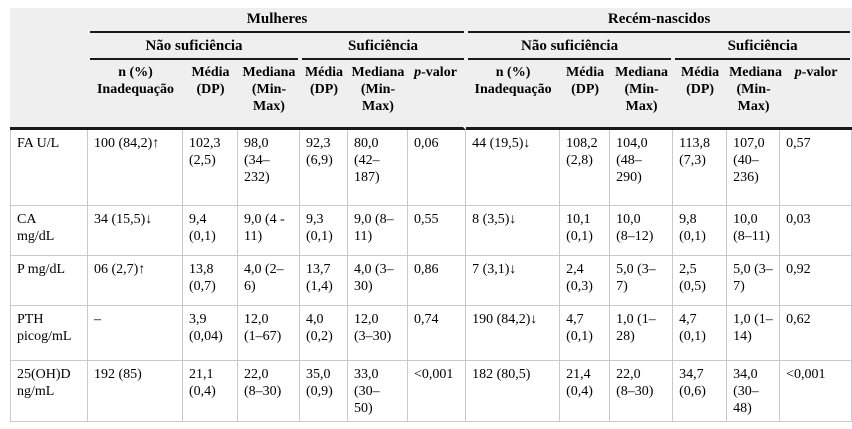  What do you see at coordinates (642, 333) in the screenshot?
I see `cell: 1,0 (1– 28)` at bounding box center [642, 333].